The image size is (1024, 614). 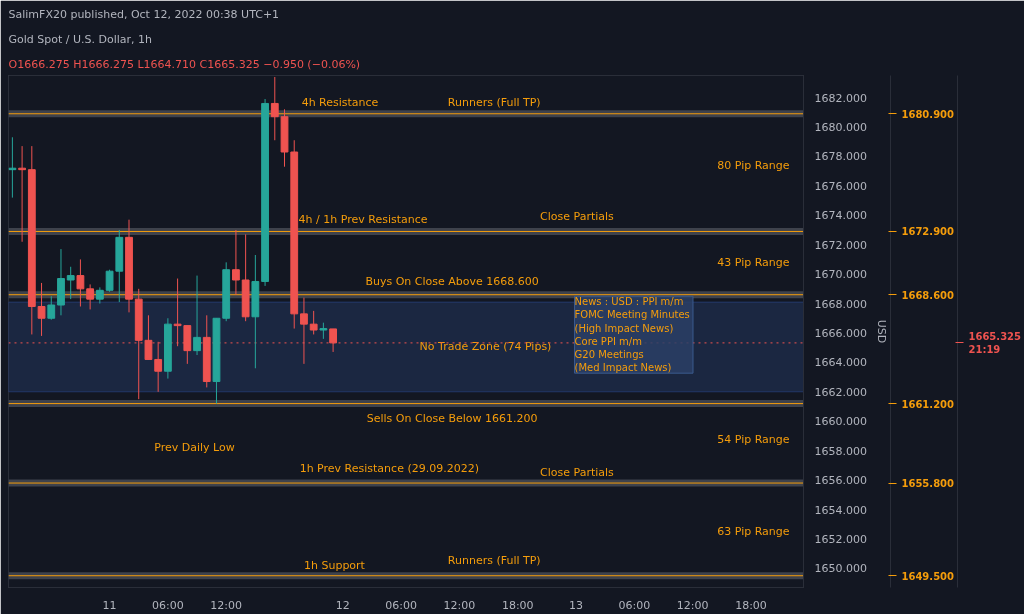 I want to click on annotation: 80 Pip Range, so click(x=753, y=165).